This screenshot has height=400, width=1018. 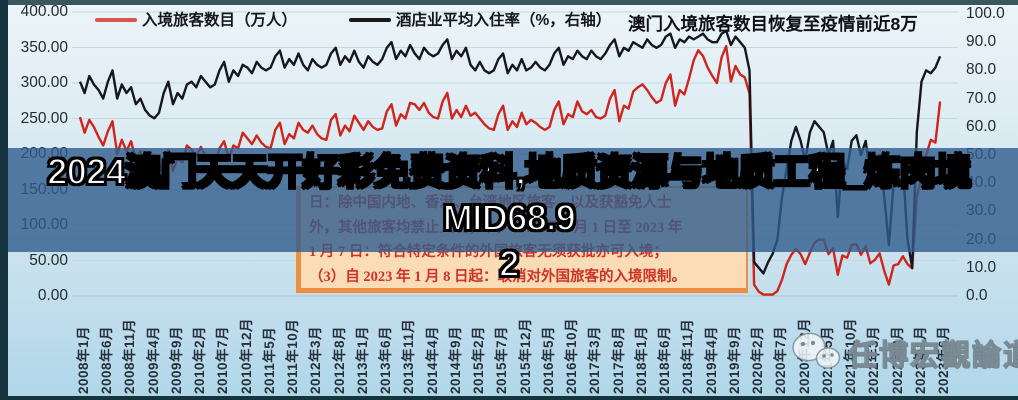 I want to click on right-axis-tick: 70.0, so click(x=981, y=98).